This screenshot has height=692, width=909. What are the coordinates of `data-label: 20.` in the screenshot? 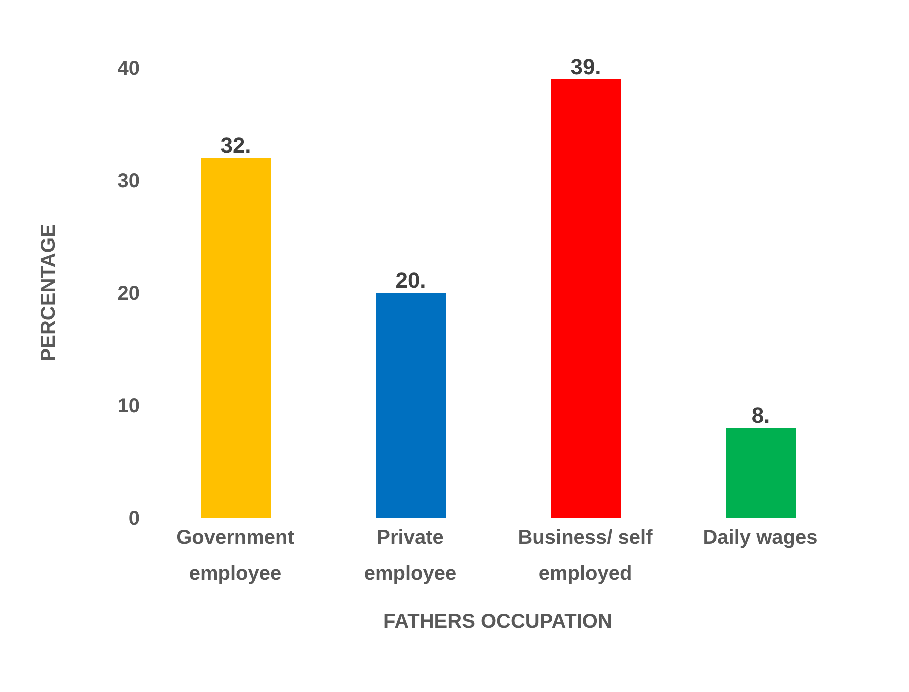 It's located at (411, 280).